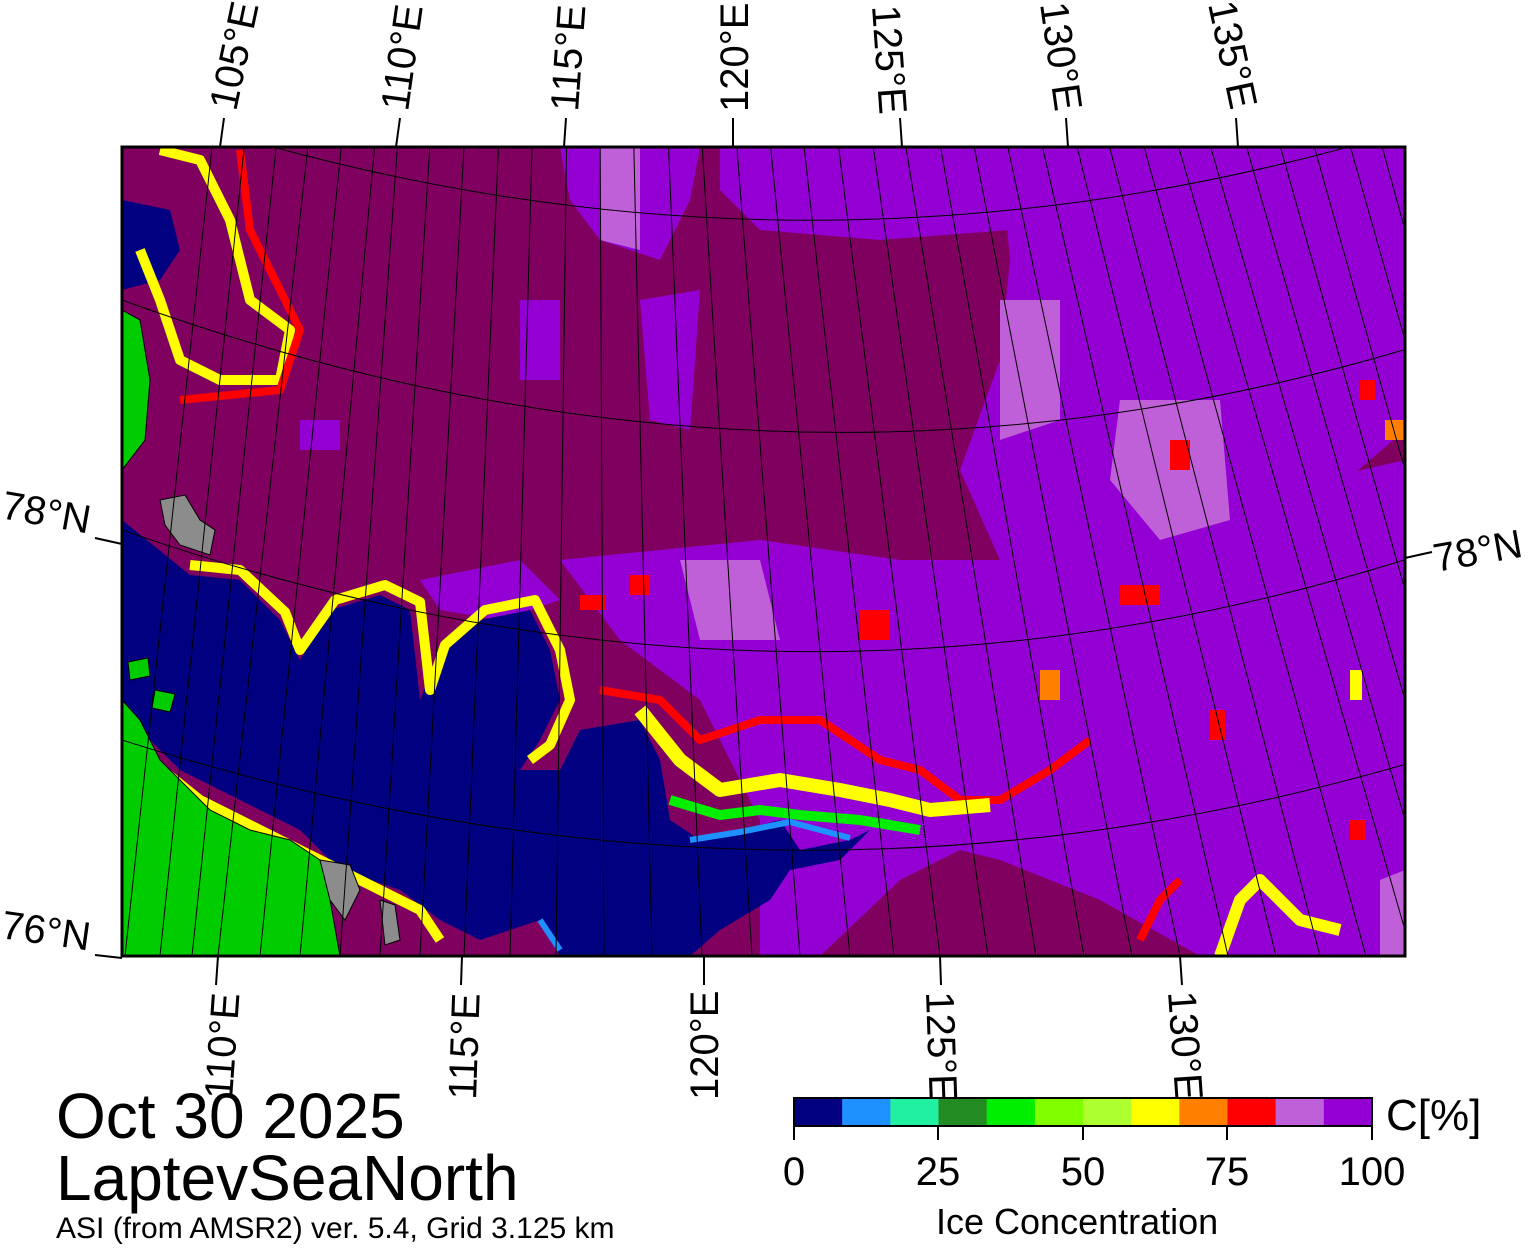  I want to click on colorbar-unit: C[%], so click(1434, 1115).